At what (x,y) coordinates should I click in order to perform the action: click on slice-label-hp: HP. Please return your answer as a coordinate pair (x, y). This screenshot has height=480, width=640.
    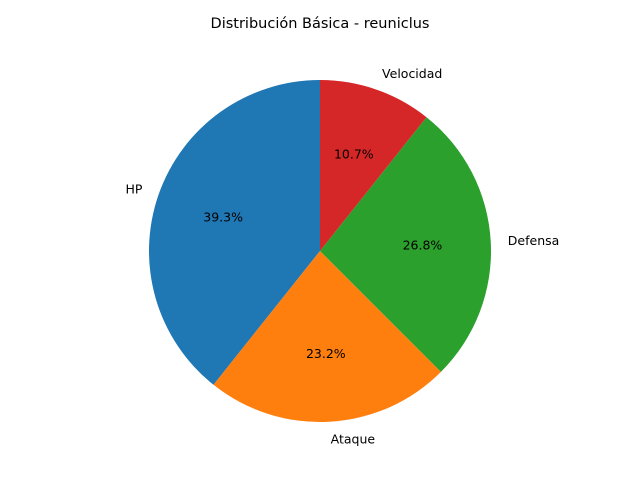
    Looking at the image, I should click on (133, 188).